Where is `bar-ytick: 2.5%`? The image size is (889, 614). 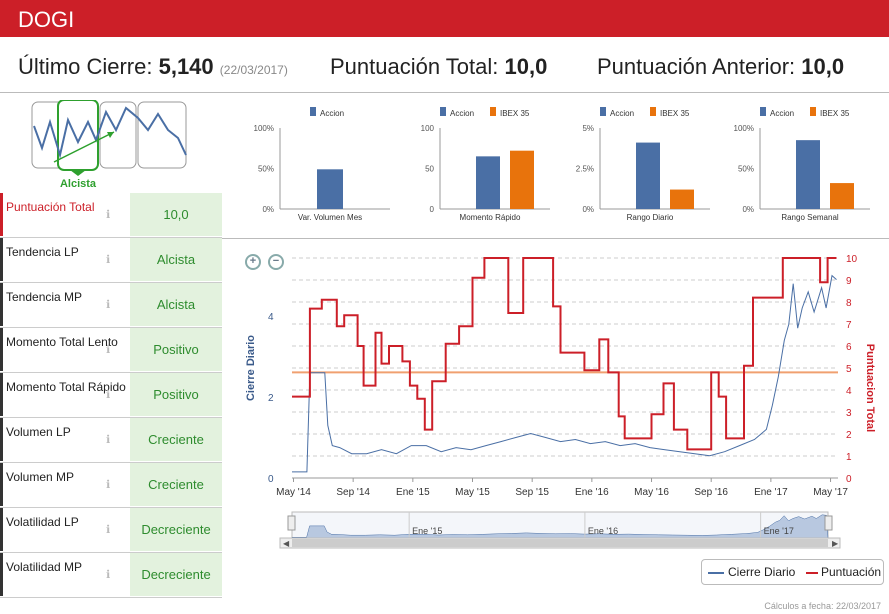 bar-ytick: 2.5% is located at coordinates (585, 169).